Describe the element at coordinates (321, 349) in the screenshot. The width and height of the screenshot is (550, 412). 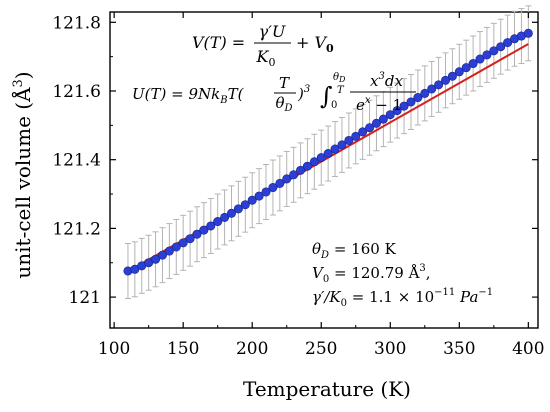
I see `x-tick-label: 250` at that location.